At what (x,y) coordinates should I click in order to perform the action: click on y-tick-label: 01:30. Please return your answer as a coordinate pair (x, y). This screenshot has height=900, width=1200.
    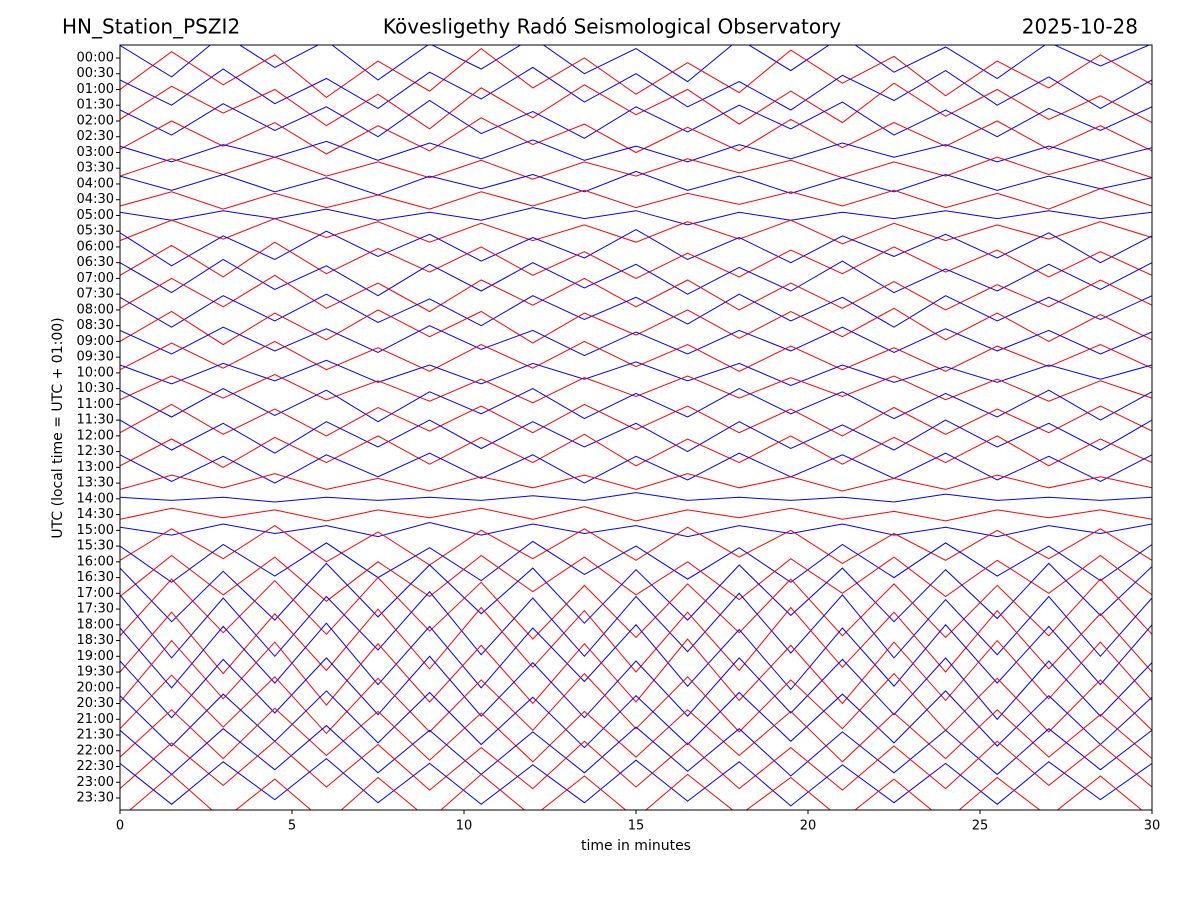
    Looking at the image, I should click on (95, 105).